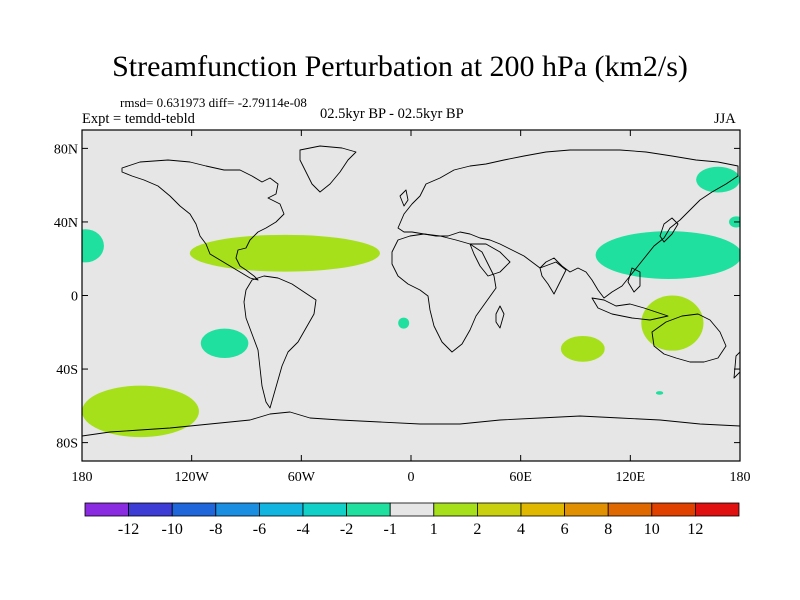 The width and height of the screenshot is (800, 600). I want to click on coast-new-zealand, so click(736, 365).